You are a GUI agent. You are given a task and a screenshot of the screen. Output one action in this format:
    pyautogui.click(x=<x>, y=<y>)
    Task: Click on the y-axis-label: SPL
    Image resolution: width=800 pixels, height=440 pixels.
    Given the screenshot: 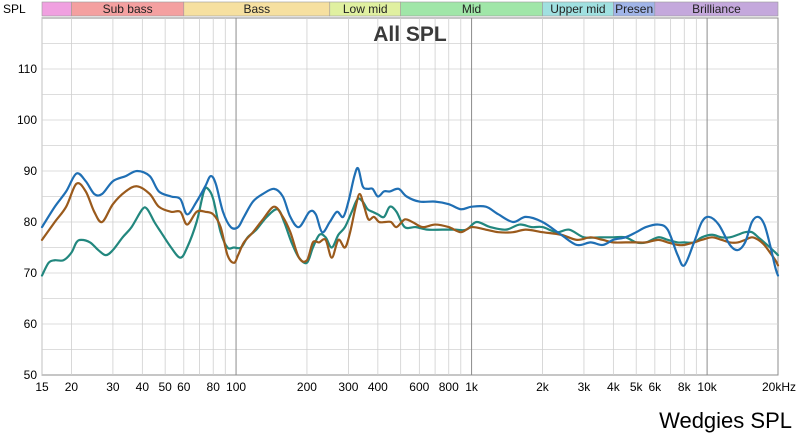 What is the action you would take?
    pyautogui.click(x=14, y=9)
    